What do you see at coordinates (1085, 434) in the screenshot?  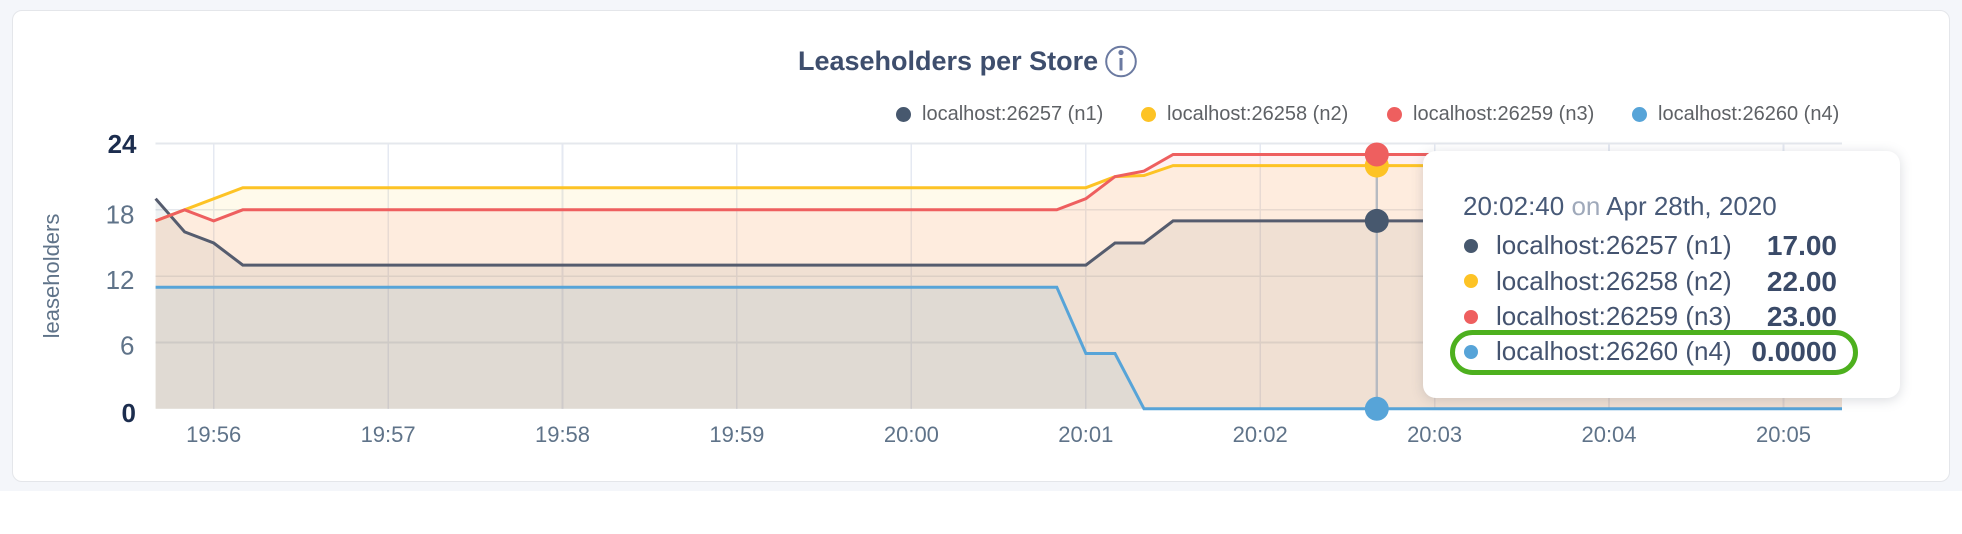 I see `svg-text: 20:01` at bounding box center [1085, 434].